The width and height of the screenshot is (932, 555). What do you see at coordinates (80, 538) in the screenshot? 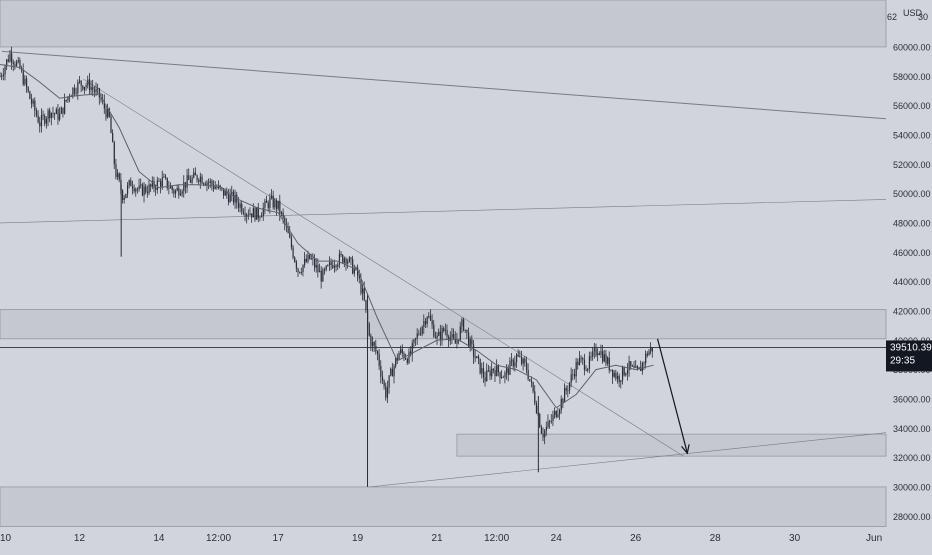
I see `x-tick-label-1: 12` at bounding box center [80, 538].